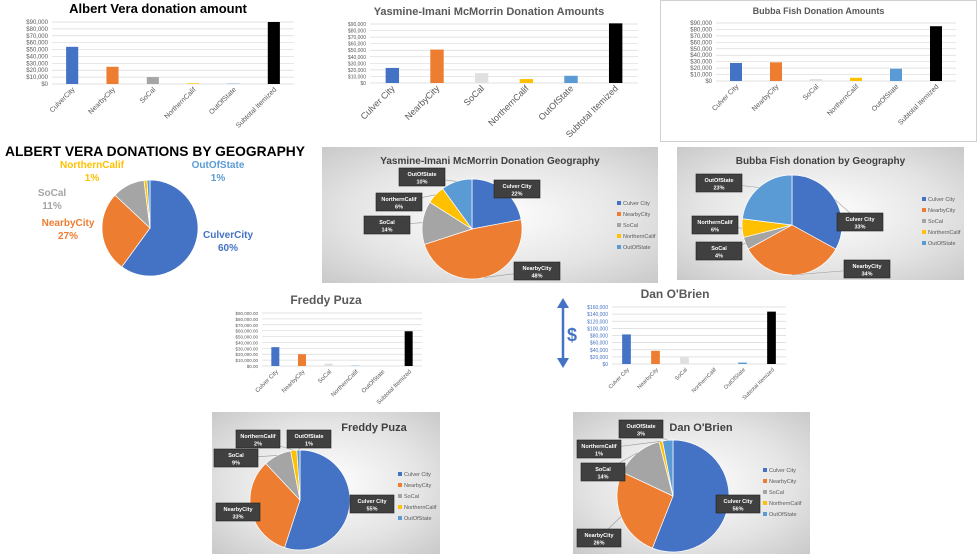 The image size is (977, 554). Describe the element at coordinates (52, 206) in the screenshot. I see `data-label-value: 11%` at that location.